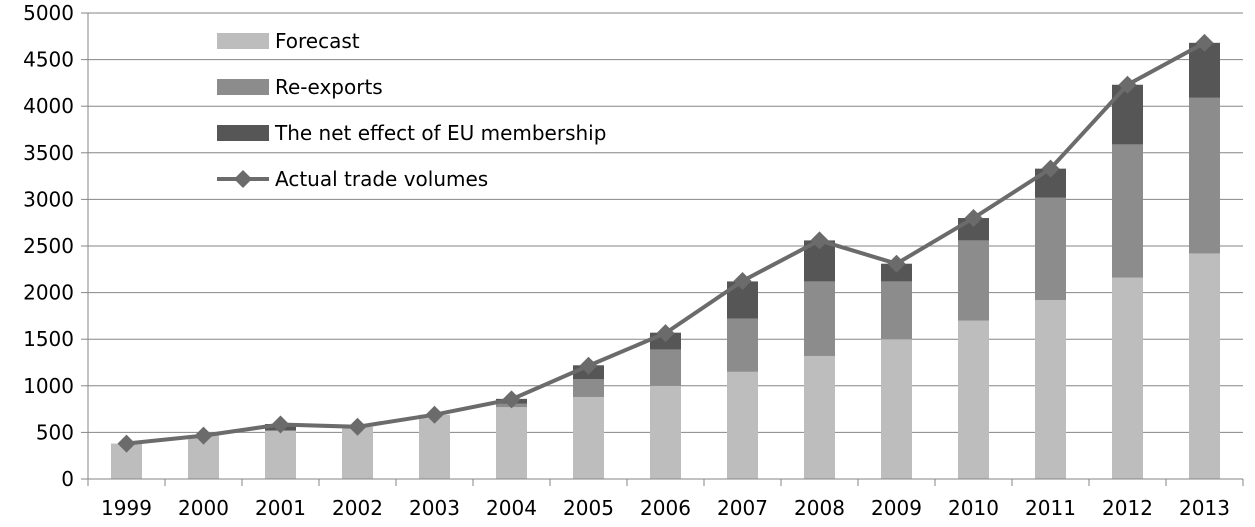  Describe the element at coordinates (48, 153) in the screenshot. I see `y-tick-label: 3500` at that location.